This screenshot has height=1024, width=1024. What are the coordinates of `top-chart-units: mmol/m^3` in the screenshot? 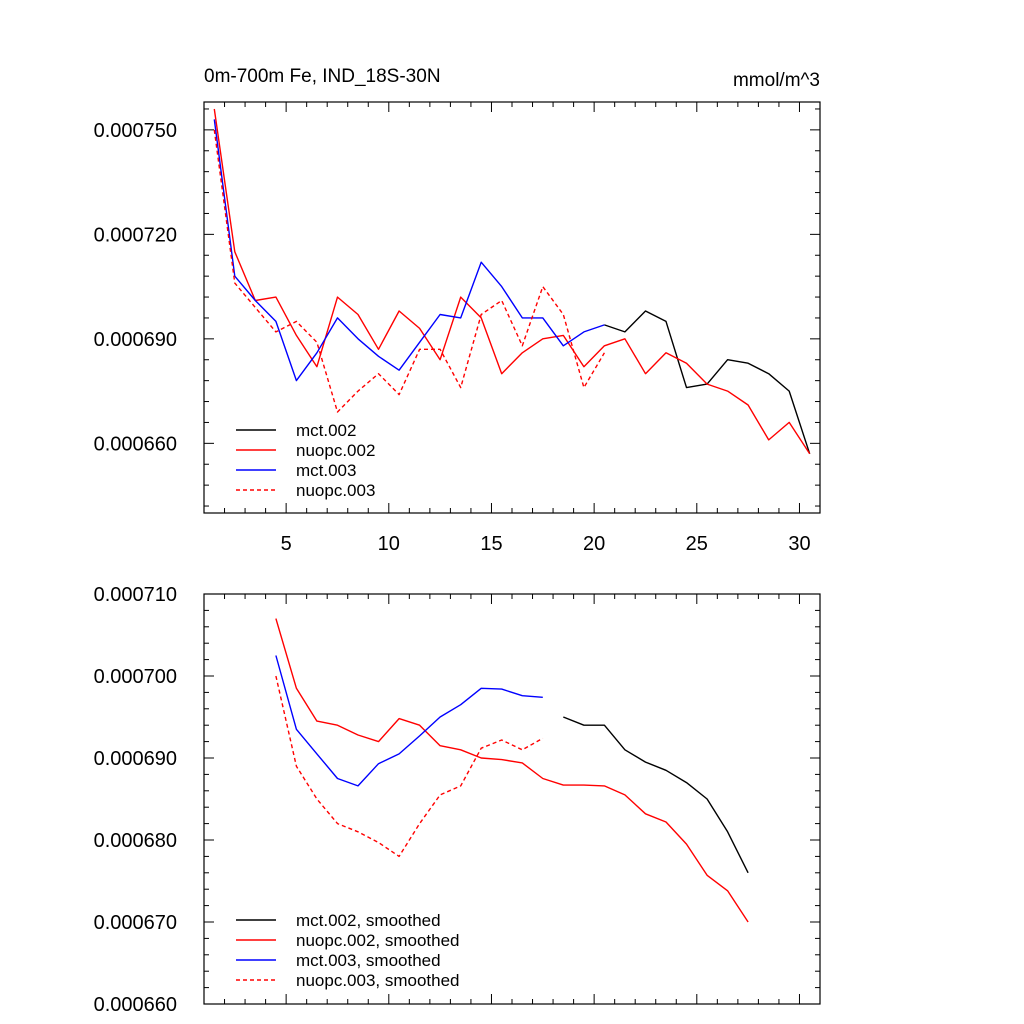 It's located at (776, 80).